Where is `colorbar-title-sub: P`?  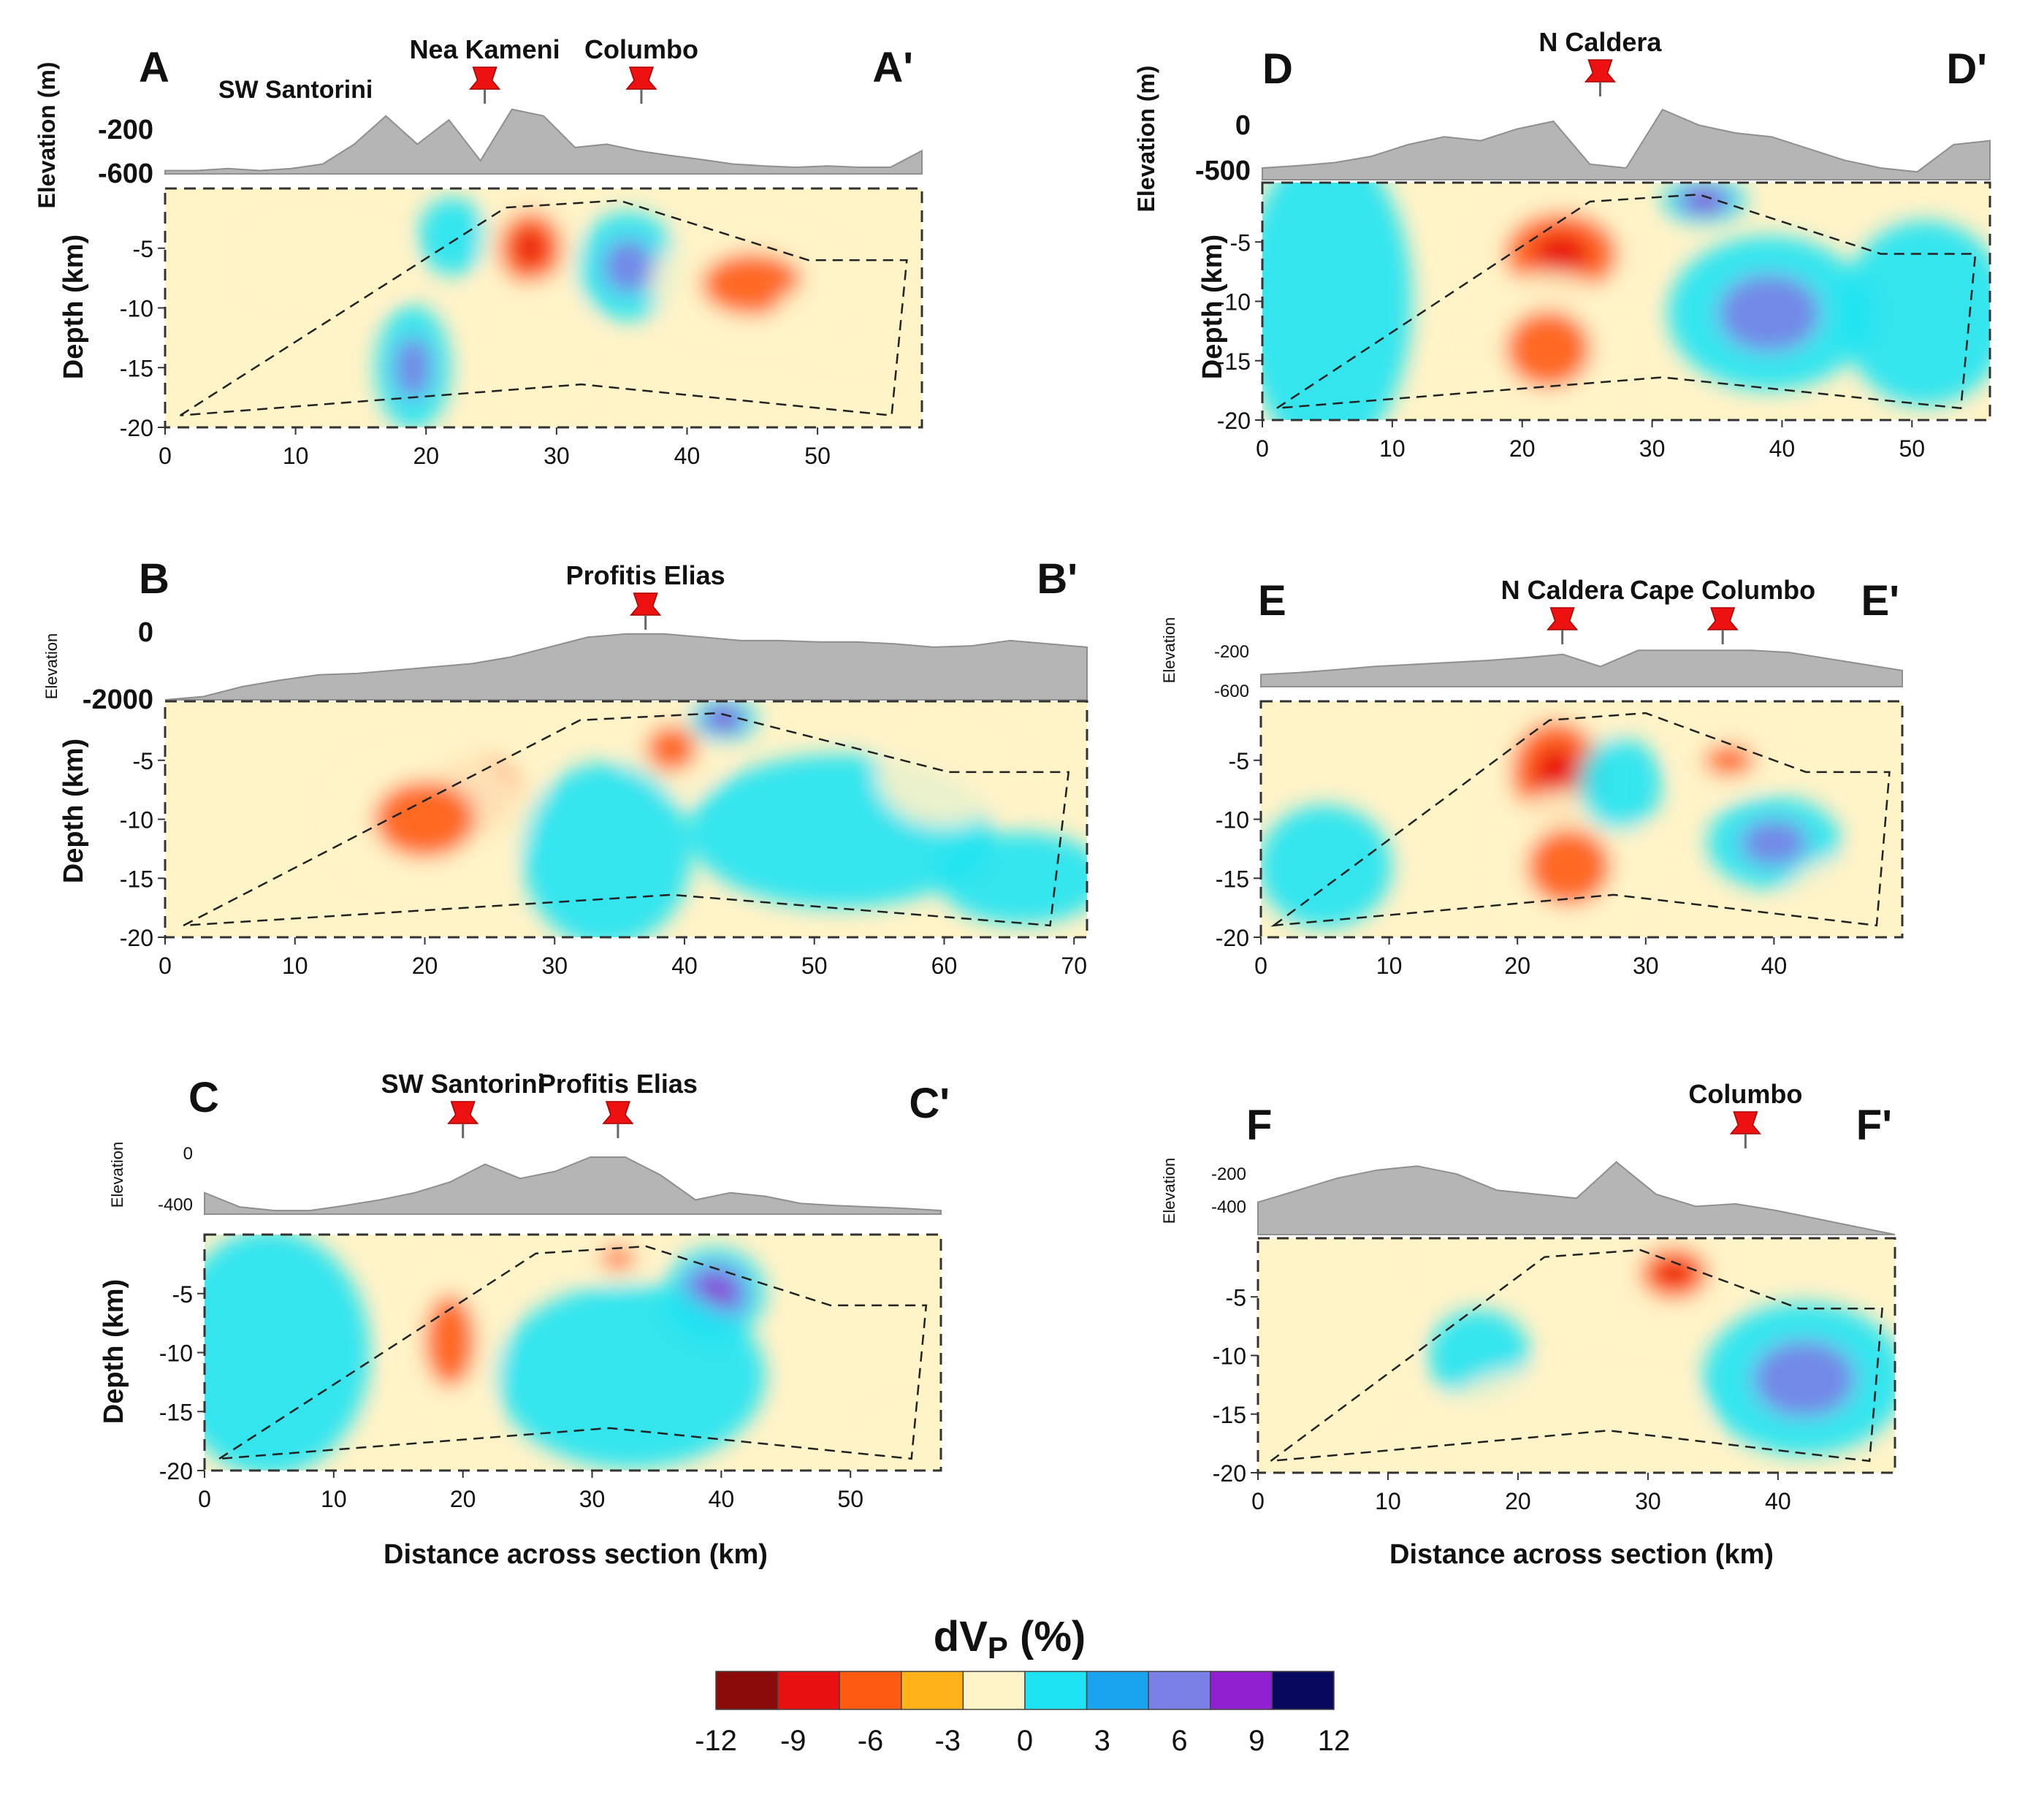
colorbar-title-sub: P is located at coordinates (998, 1648).